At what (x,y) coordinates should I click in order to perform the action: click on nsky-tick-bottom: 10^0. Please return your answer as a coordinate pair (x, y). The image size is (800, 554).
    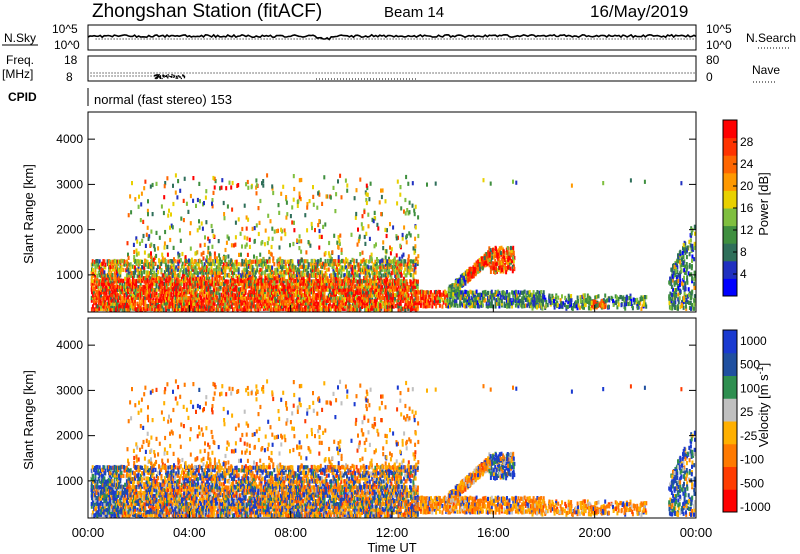
    Looking at the image, I should click on (67, 45).